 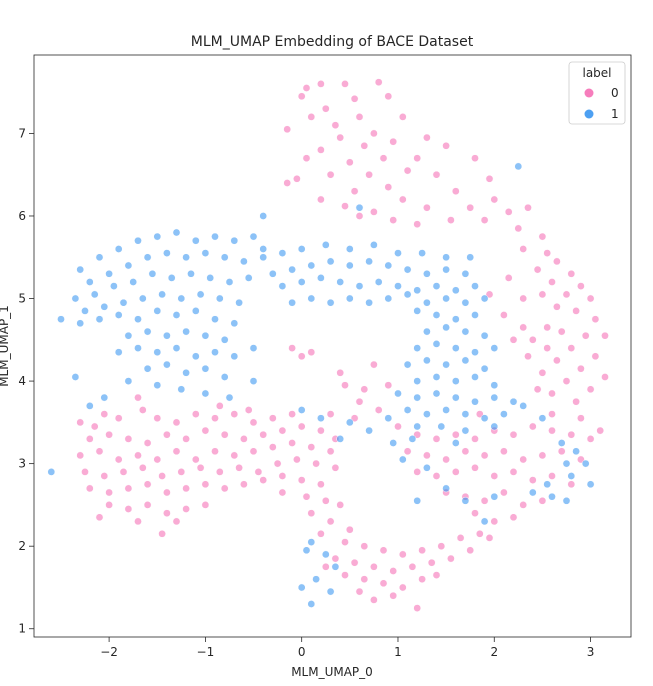 What do you see at coordinates (5, 346) in the screenshot?
I see `y-axis-label: MLM_UMAP_1` at bounding box center [5, 346].